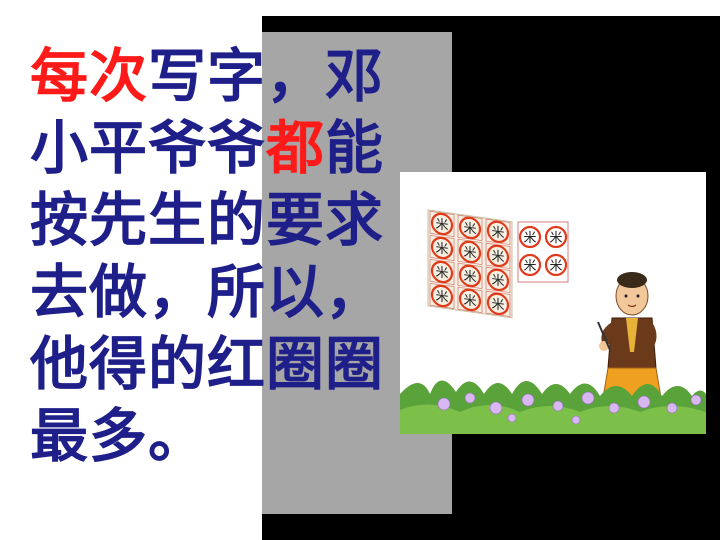 Image resolution: width=720 pixels, height=540 pixels. I want to click on text-segment: 能, so click(355, 148).